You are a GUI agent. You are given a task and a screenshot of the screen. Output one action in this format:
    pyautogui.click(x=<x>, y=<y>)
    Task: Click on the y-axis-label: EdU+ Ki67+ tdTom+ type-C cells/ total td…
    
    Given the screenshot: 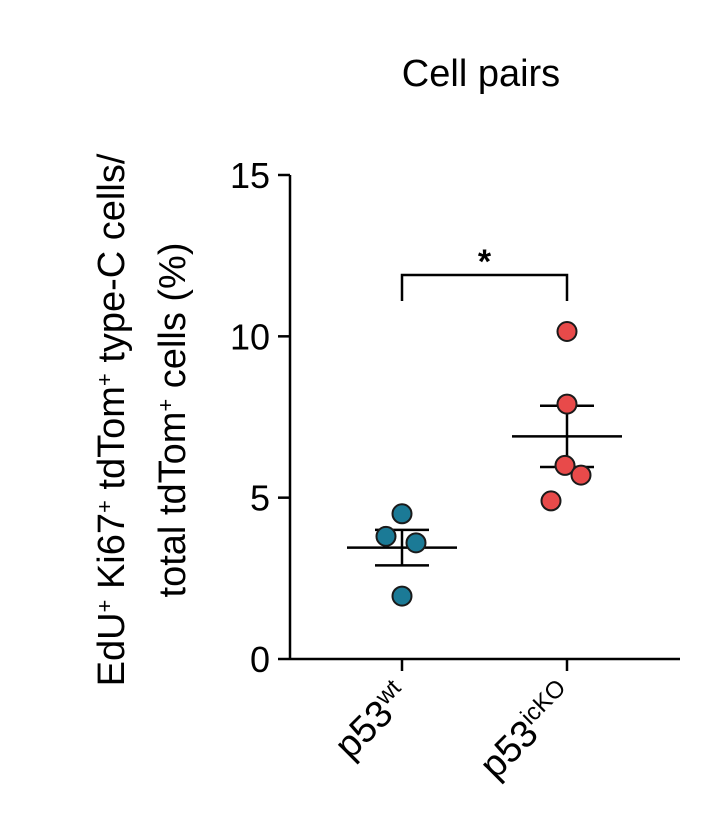 What is the action you would take?
    pyautogui.click(x=142, y=419)
    